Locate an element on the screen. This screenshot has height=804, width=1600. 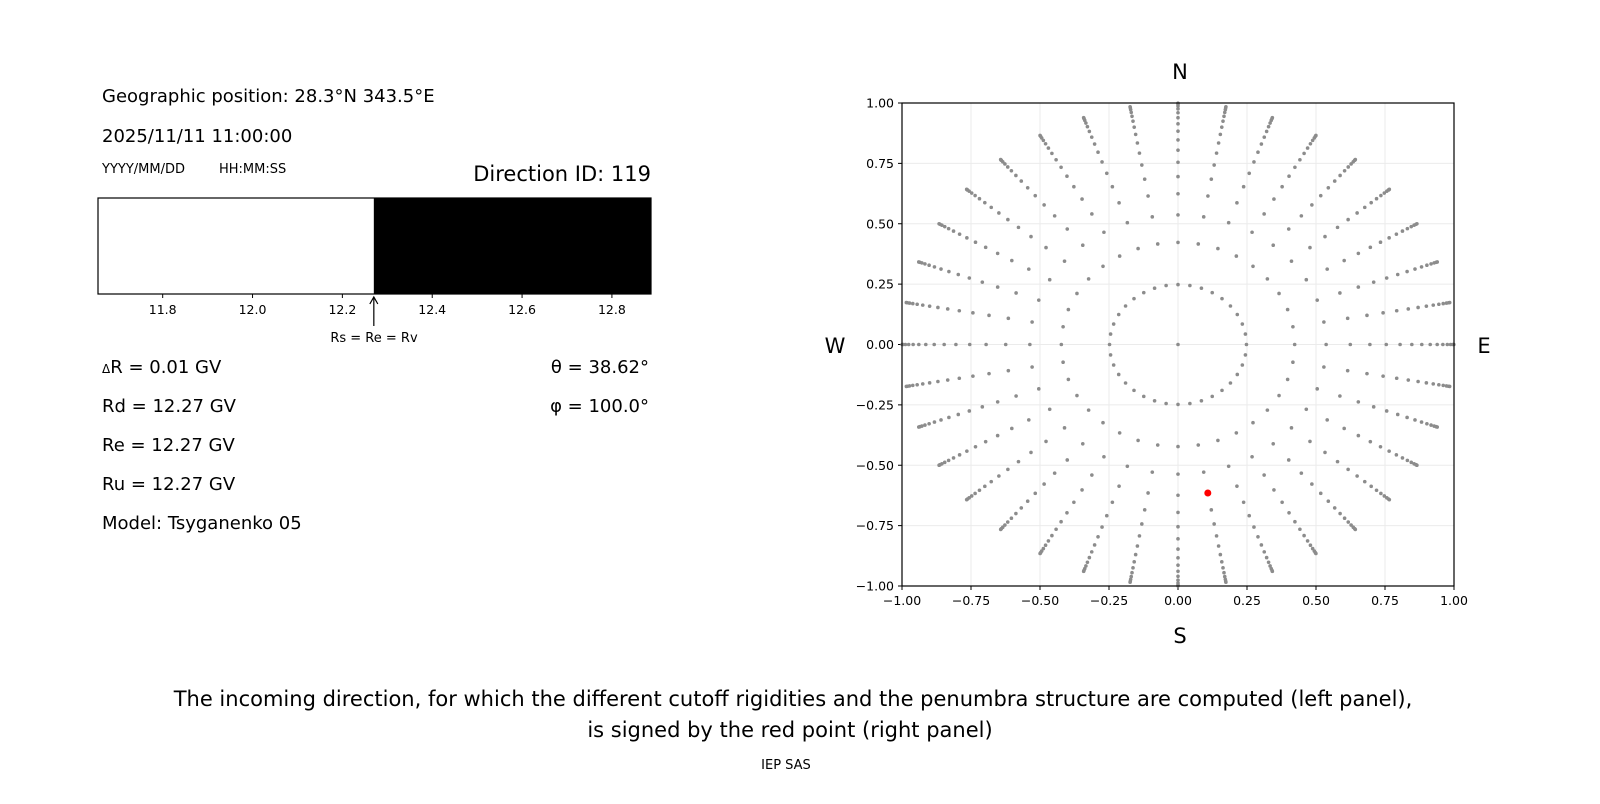
x-tick-label: 12.8 is located at coordinates (612, 309).